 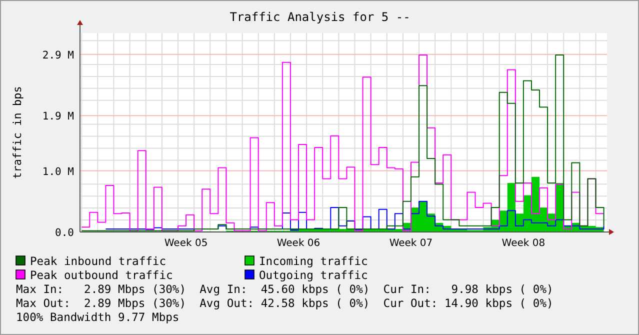 What do you see at coordinates (411, 243) in the screenshot?
I see `x-tick-label: Week 07` at bounding box center [411, 243].